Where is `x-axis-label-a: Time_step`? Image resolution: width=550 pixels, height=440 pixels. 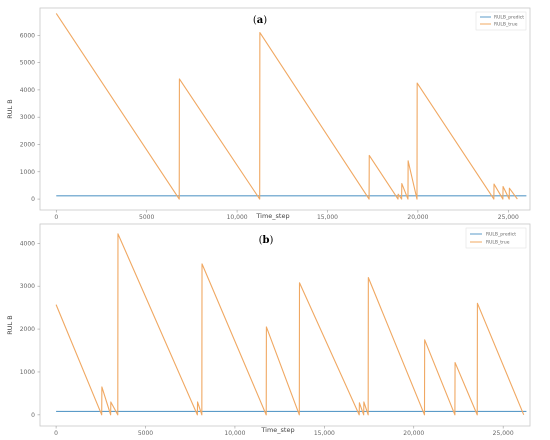 x-axis-label-a: Time_step is located at coordinates (272, 216).